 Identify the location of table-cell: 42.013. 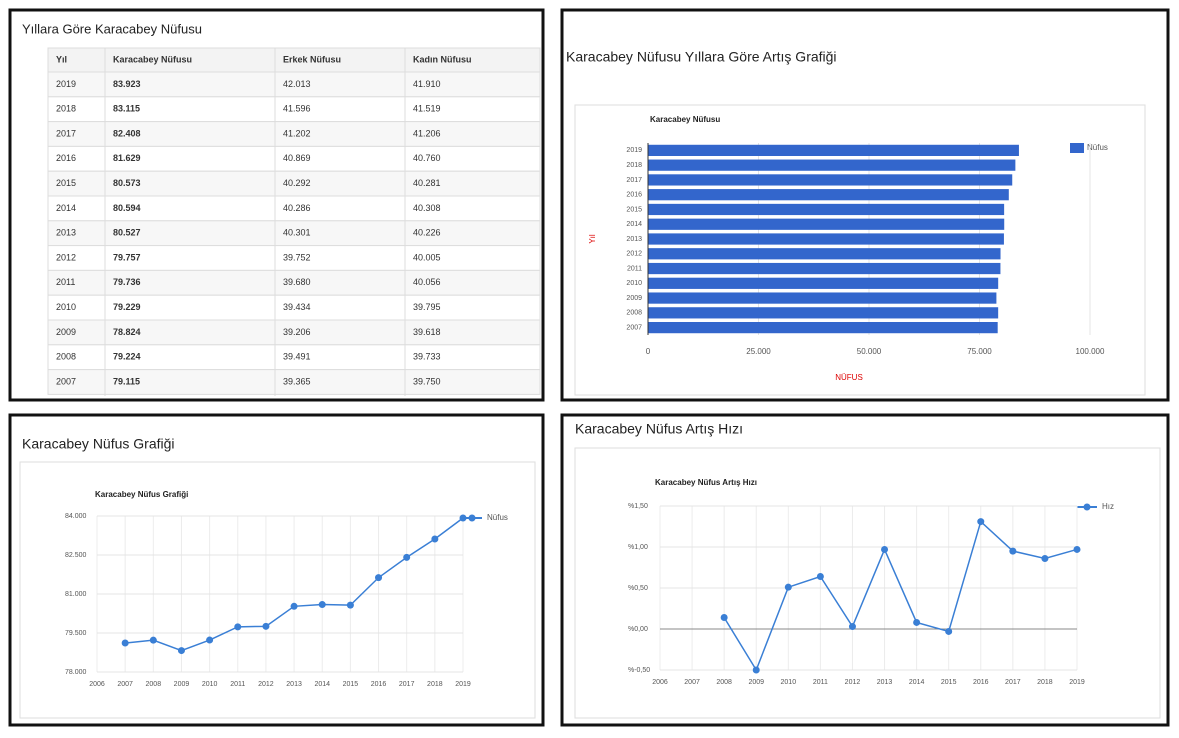
(297, 84).